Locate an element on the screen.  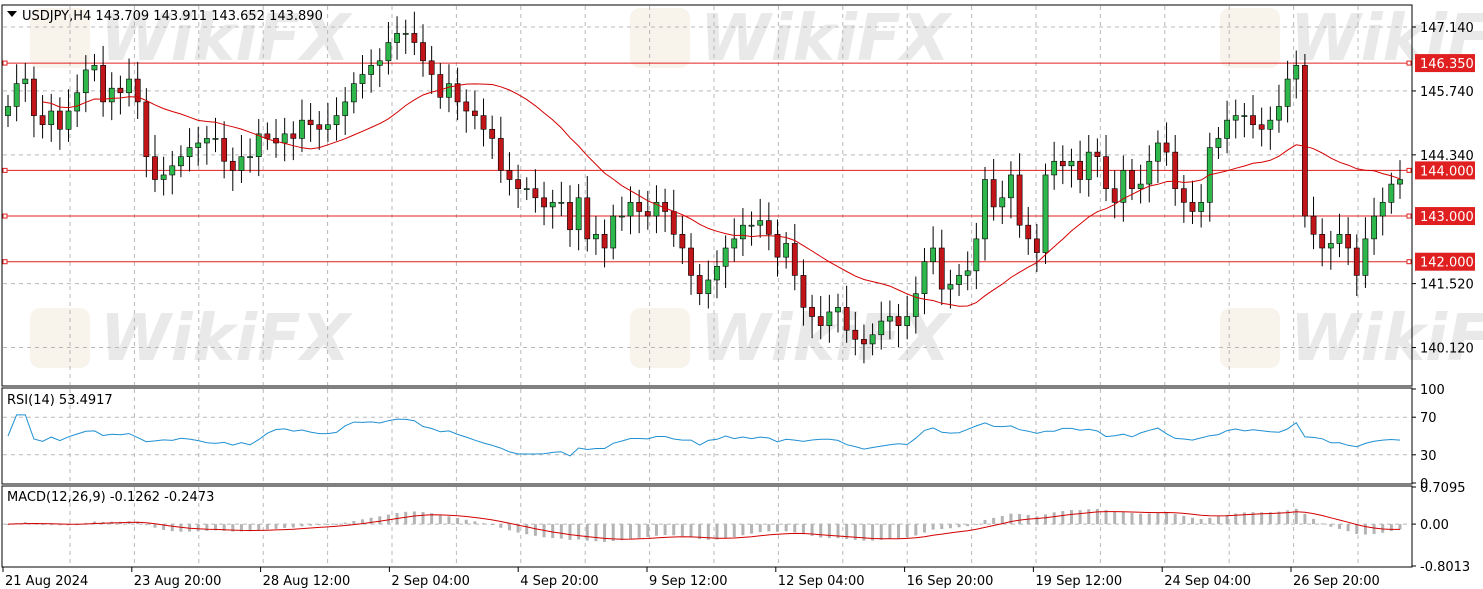
time-tick-label: 21 Aug 2024 is located at coordinates (46, 581).